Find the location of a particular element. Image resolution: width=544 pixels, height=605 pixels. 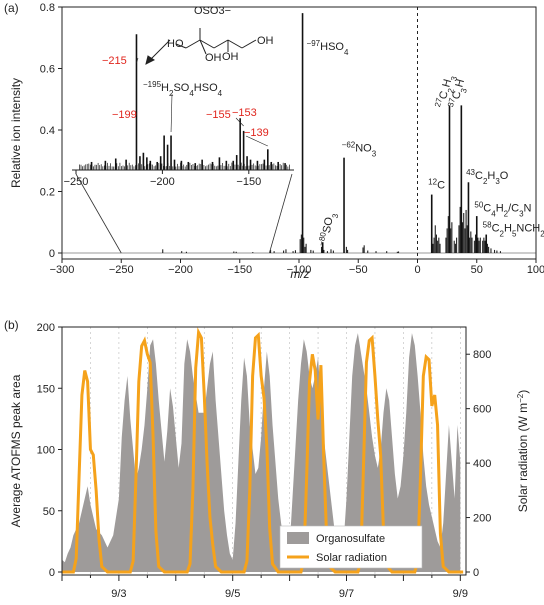

x-tick-label: −250 is located at coordinates (121, 270).